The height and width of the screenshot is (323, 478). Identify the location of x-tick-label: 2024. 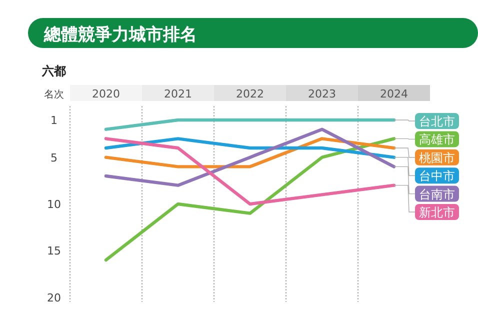
(394, 94).